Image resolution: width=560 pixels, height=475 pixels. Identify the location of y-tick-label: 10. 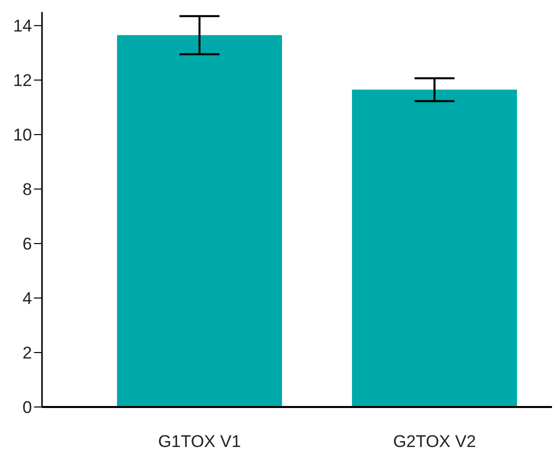
(22, 135).